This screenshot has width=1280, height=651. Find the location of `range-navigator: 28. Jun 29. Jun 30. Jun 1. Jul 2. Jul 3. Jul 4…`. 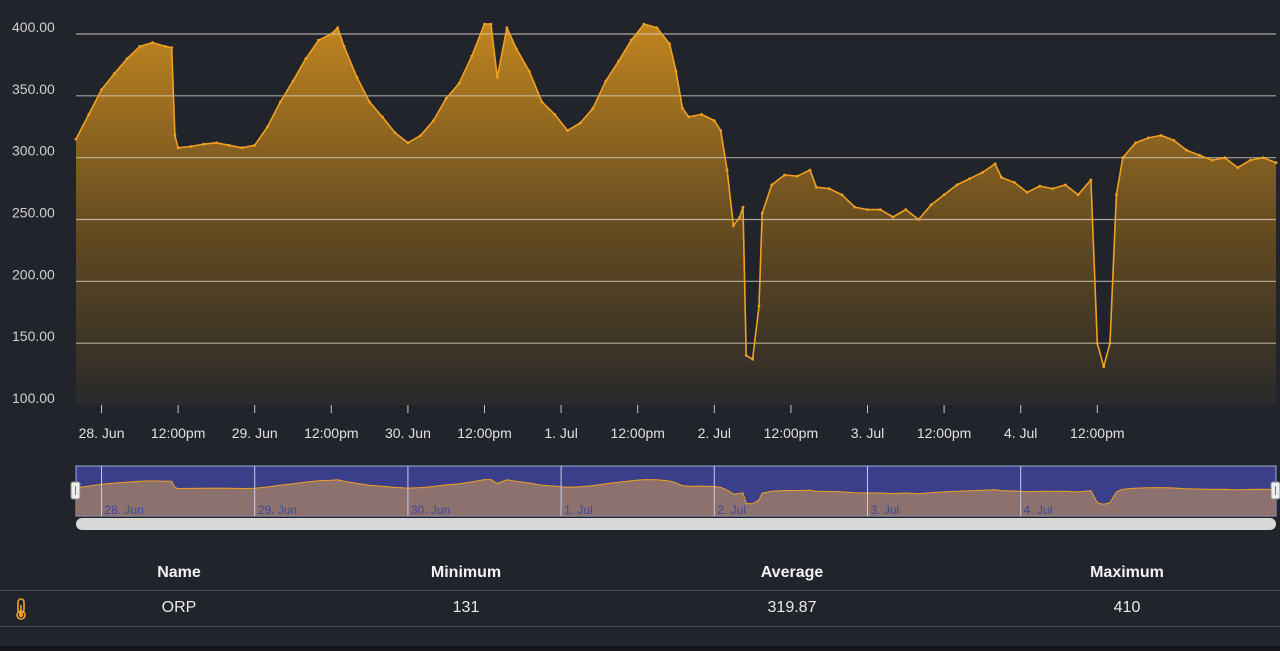

range-navigator: 28. Jun 29. Jun 30. Jun 1. Jul 2. Jul 3. Jul 4… is located at coordinates (640, 497).